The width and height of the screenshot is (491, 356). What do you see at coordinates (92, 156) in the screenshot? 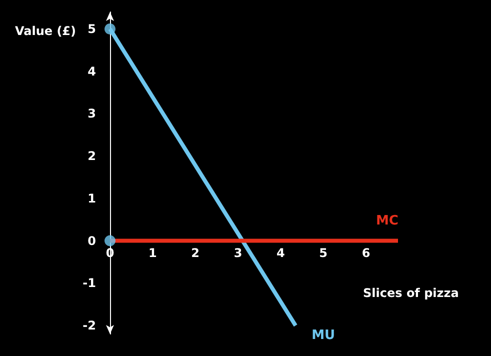
I see `y-tick-label: 2` at bounding box center [92, 156].